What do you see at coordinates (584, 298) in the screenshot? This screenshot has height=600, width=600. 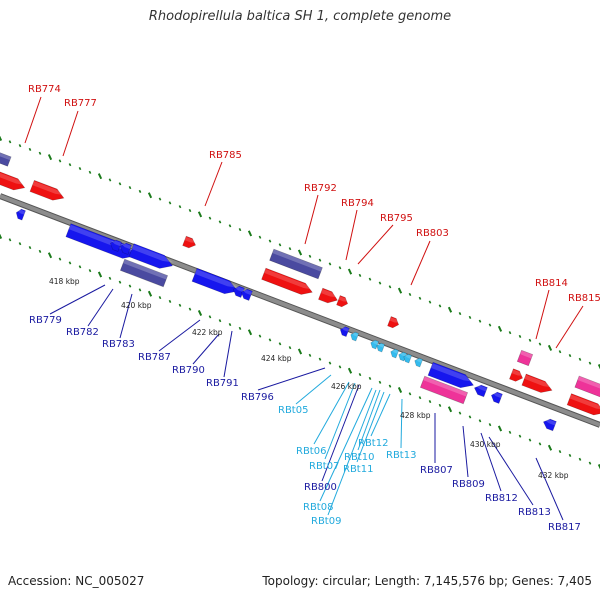 I see `gene-label: RB815` at bounding box center [584, 298].